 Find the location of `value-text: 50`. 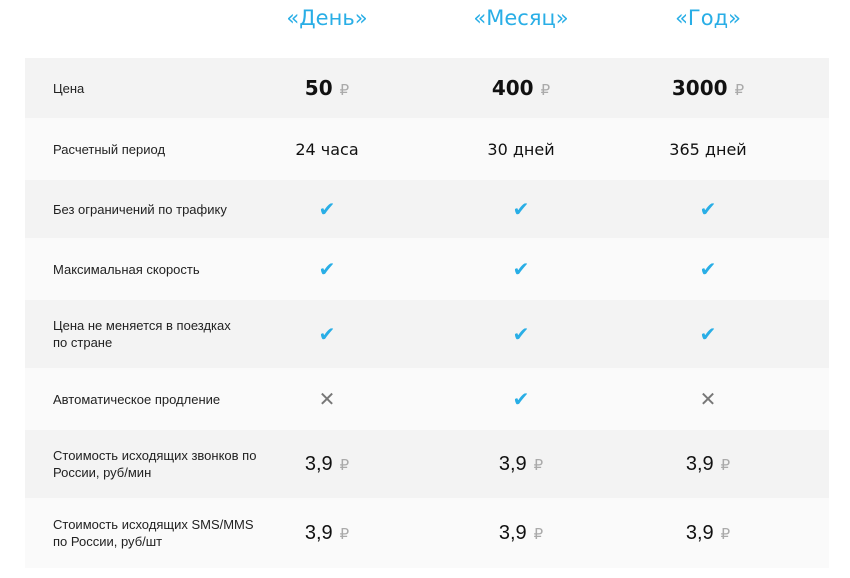

value-text: 50 is located at coordinates (318, 88).